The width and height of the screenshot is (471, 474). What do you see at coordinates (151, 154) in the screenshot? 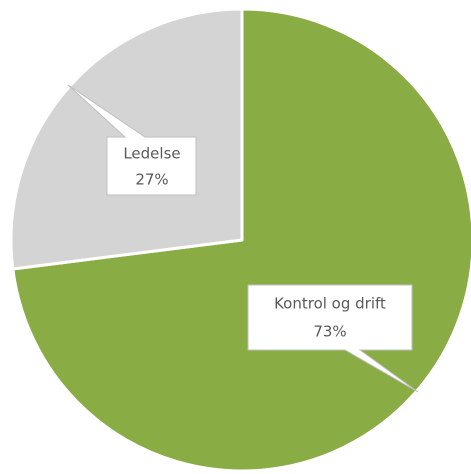
I see `category-label: Ledelse` at bounding box center [151, 154].